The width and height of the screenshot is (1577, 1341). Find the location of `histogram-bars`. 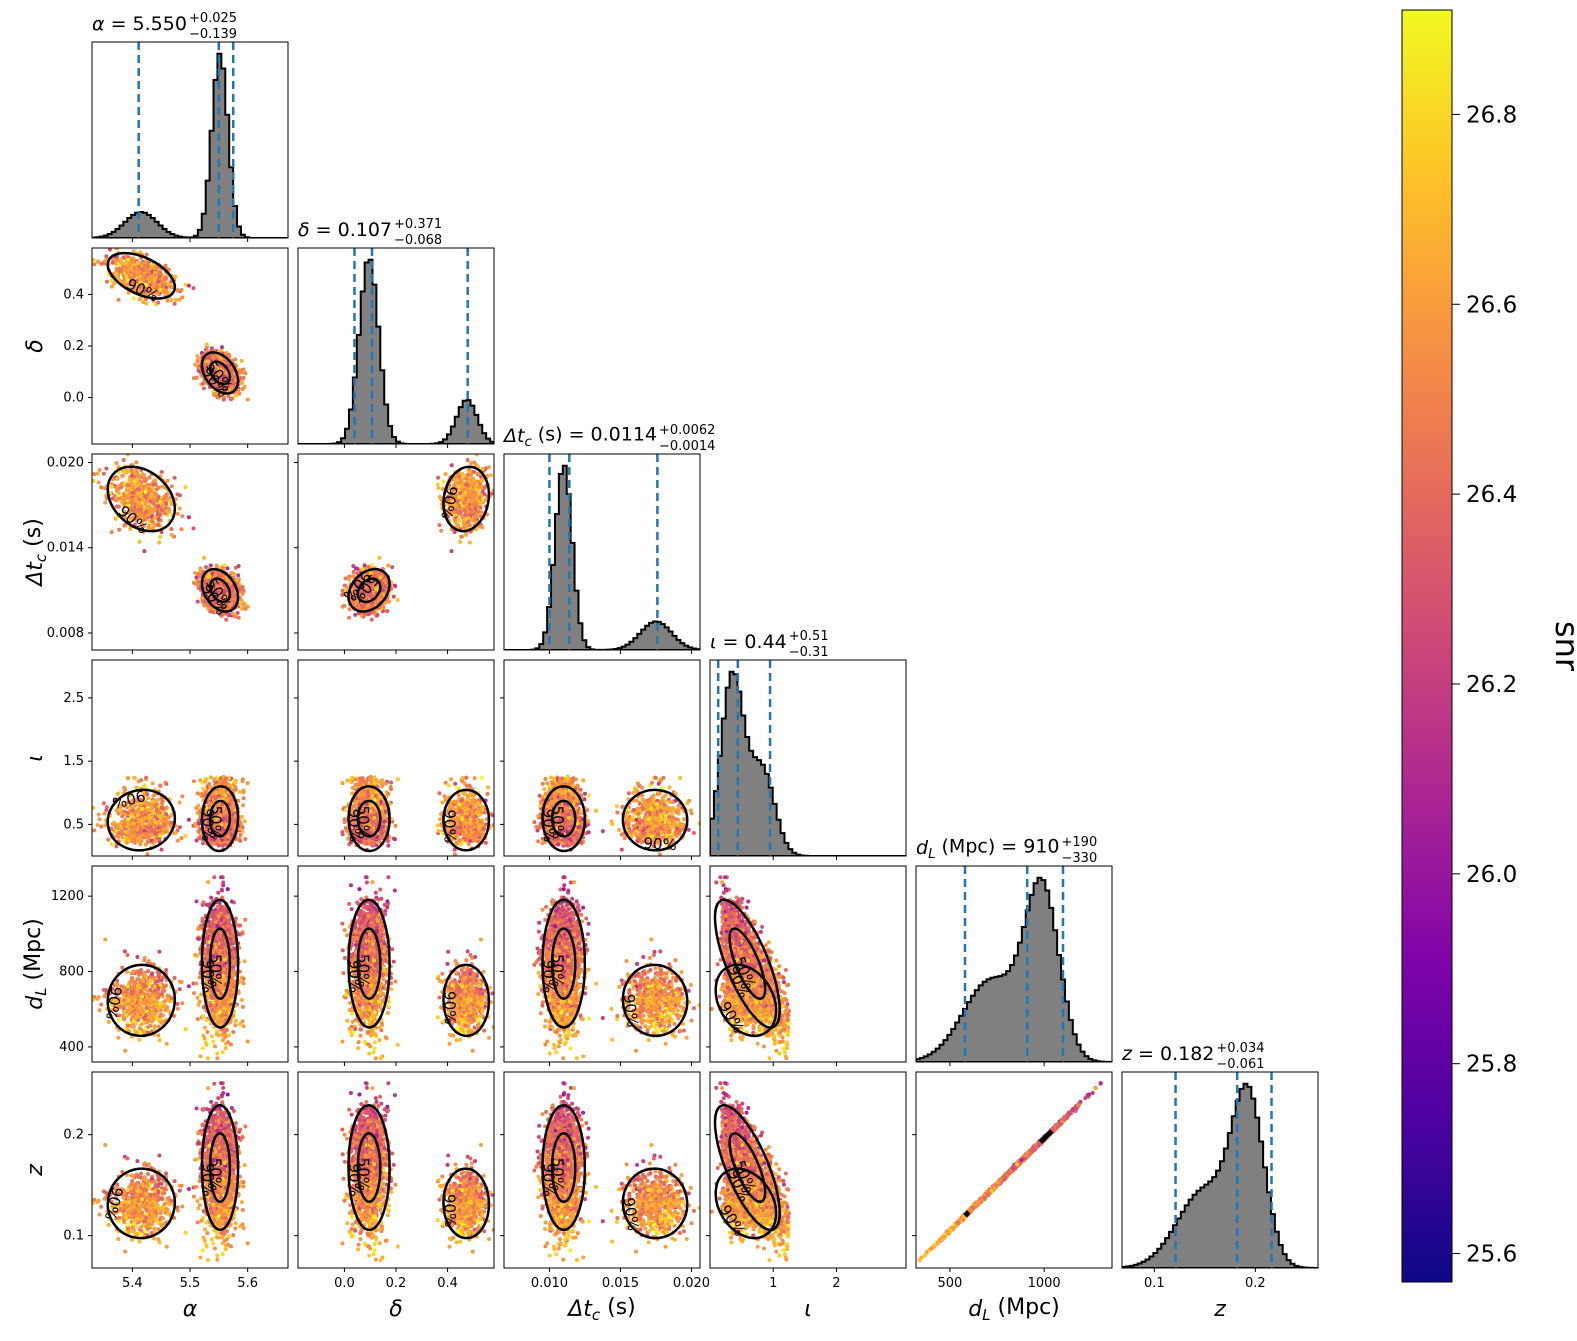

histogram-bars is located at coordinates (190, 145).